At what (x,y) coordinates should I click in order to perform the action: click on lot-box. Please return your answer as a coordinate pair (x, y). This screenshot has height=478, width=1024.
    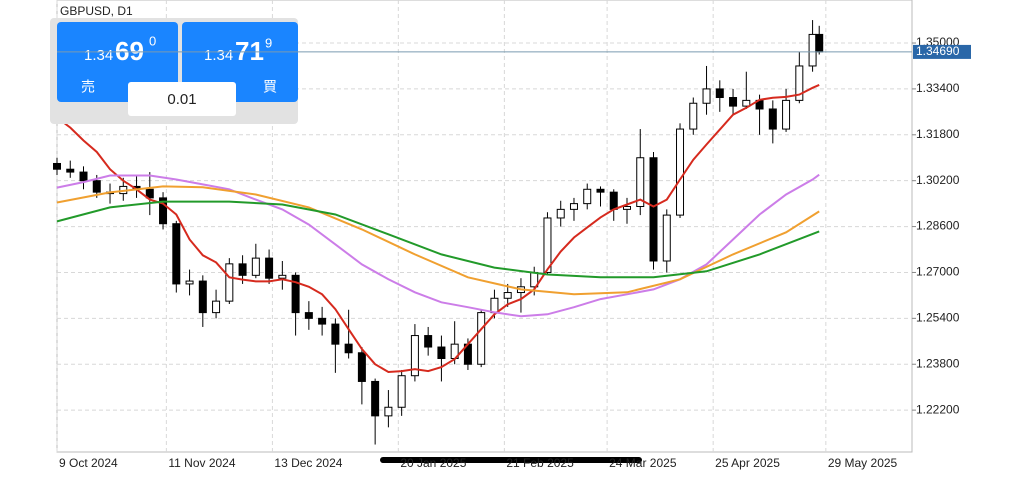
    Looking at the image, I should click on (182, 99).